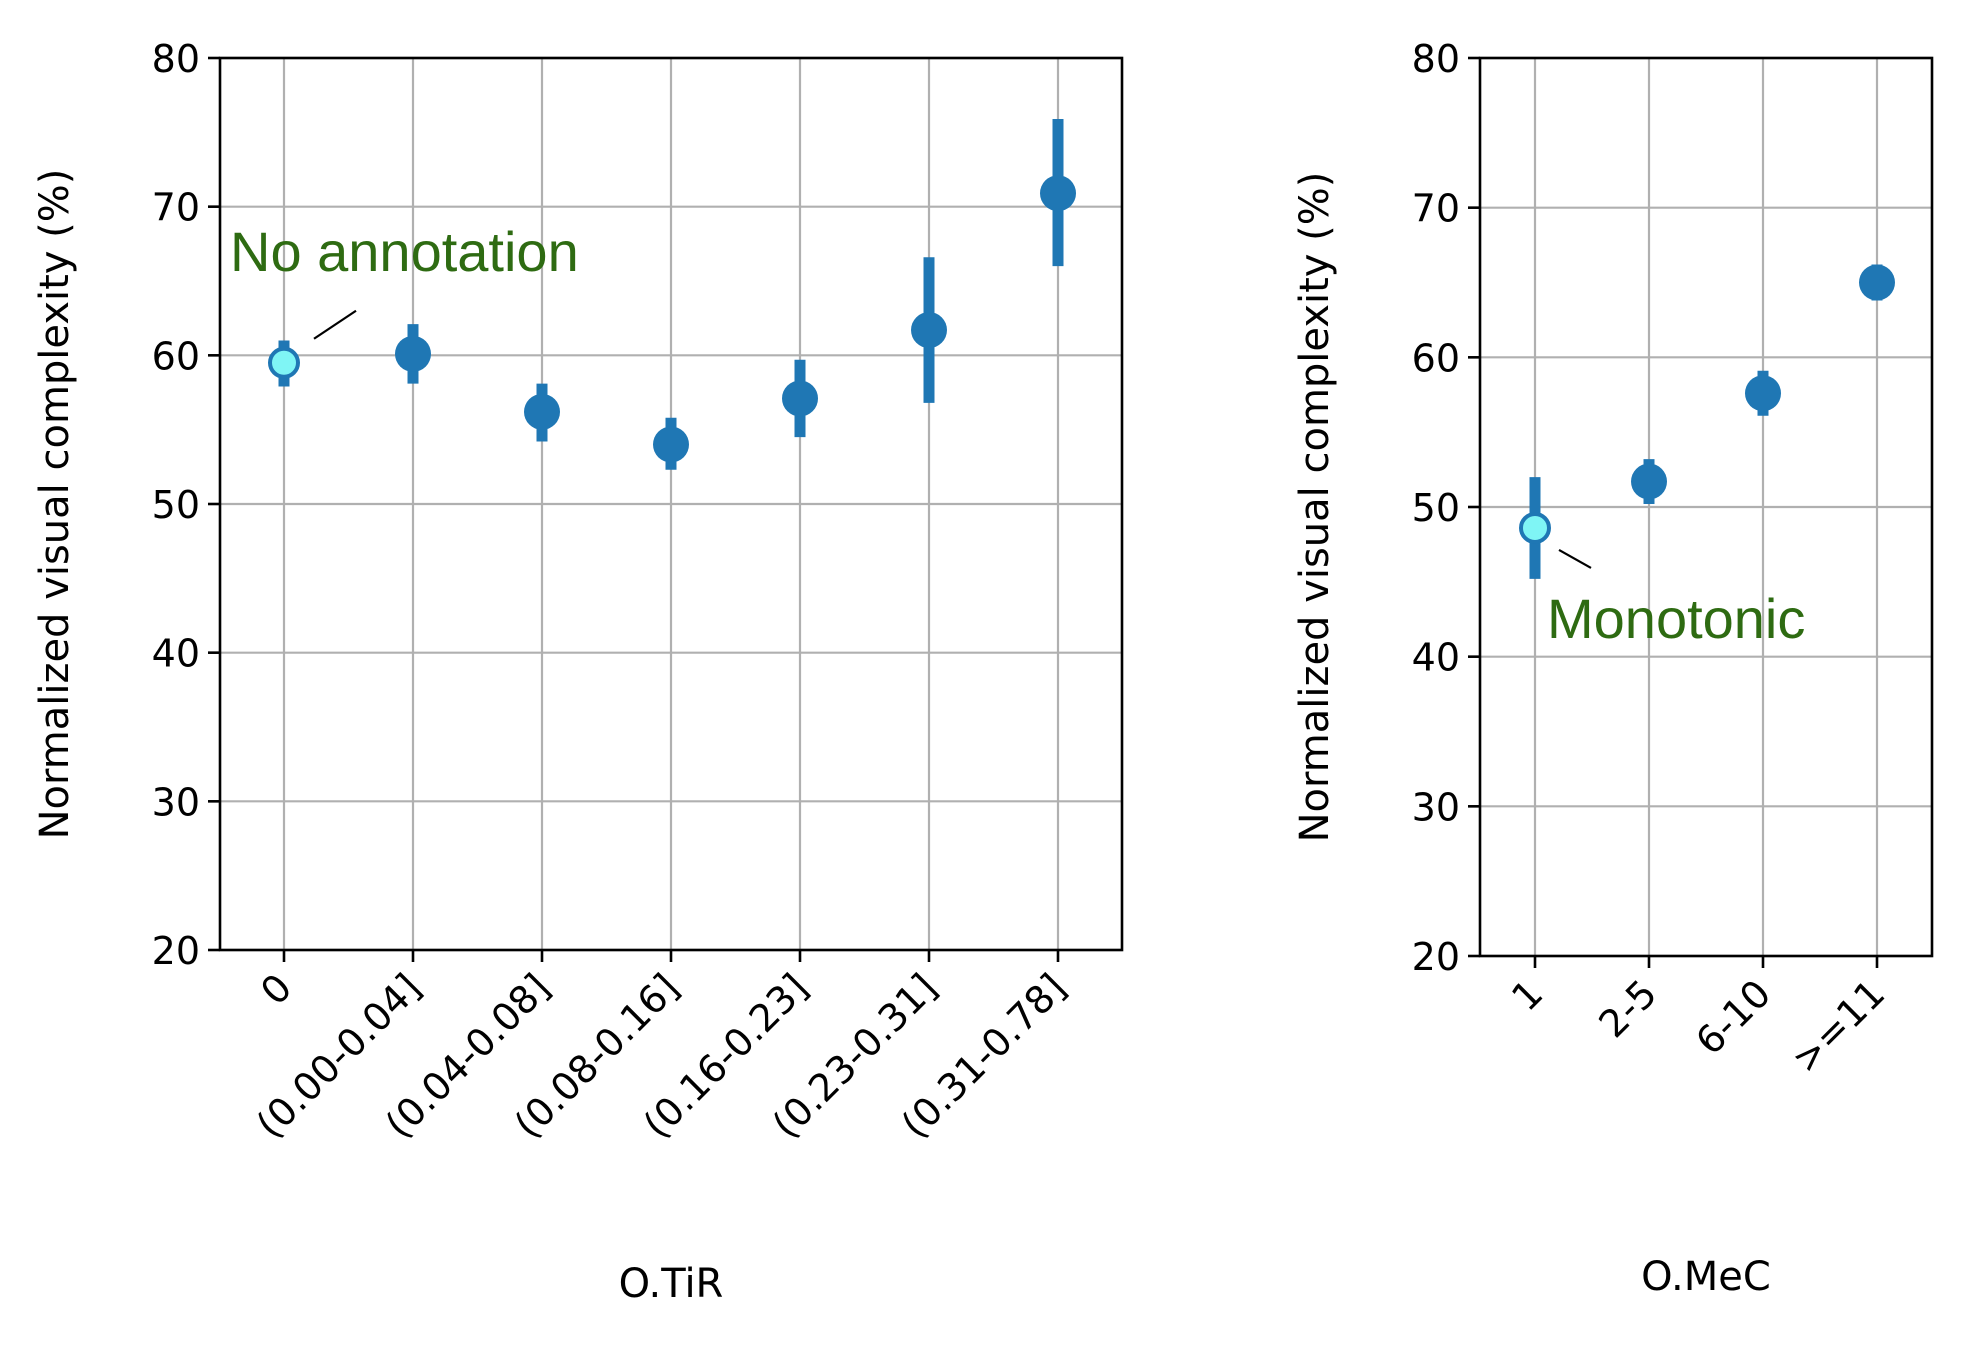  What do you see at coordinates (1676, 618) in the screenshot?
I see `annotation-label: Monotonic` at bounding box center [1676, 618].